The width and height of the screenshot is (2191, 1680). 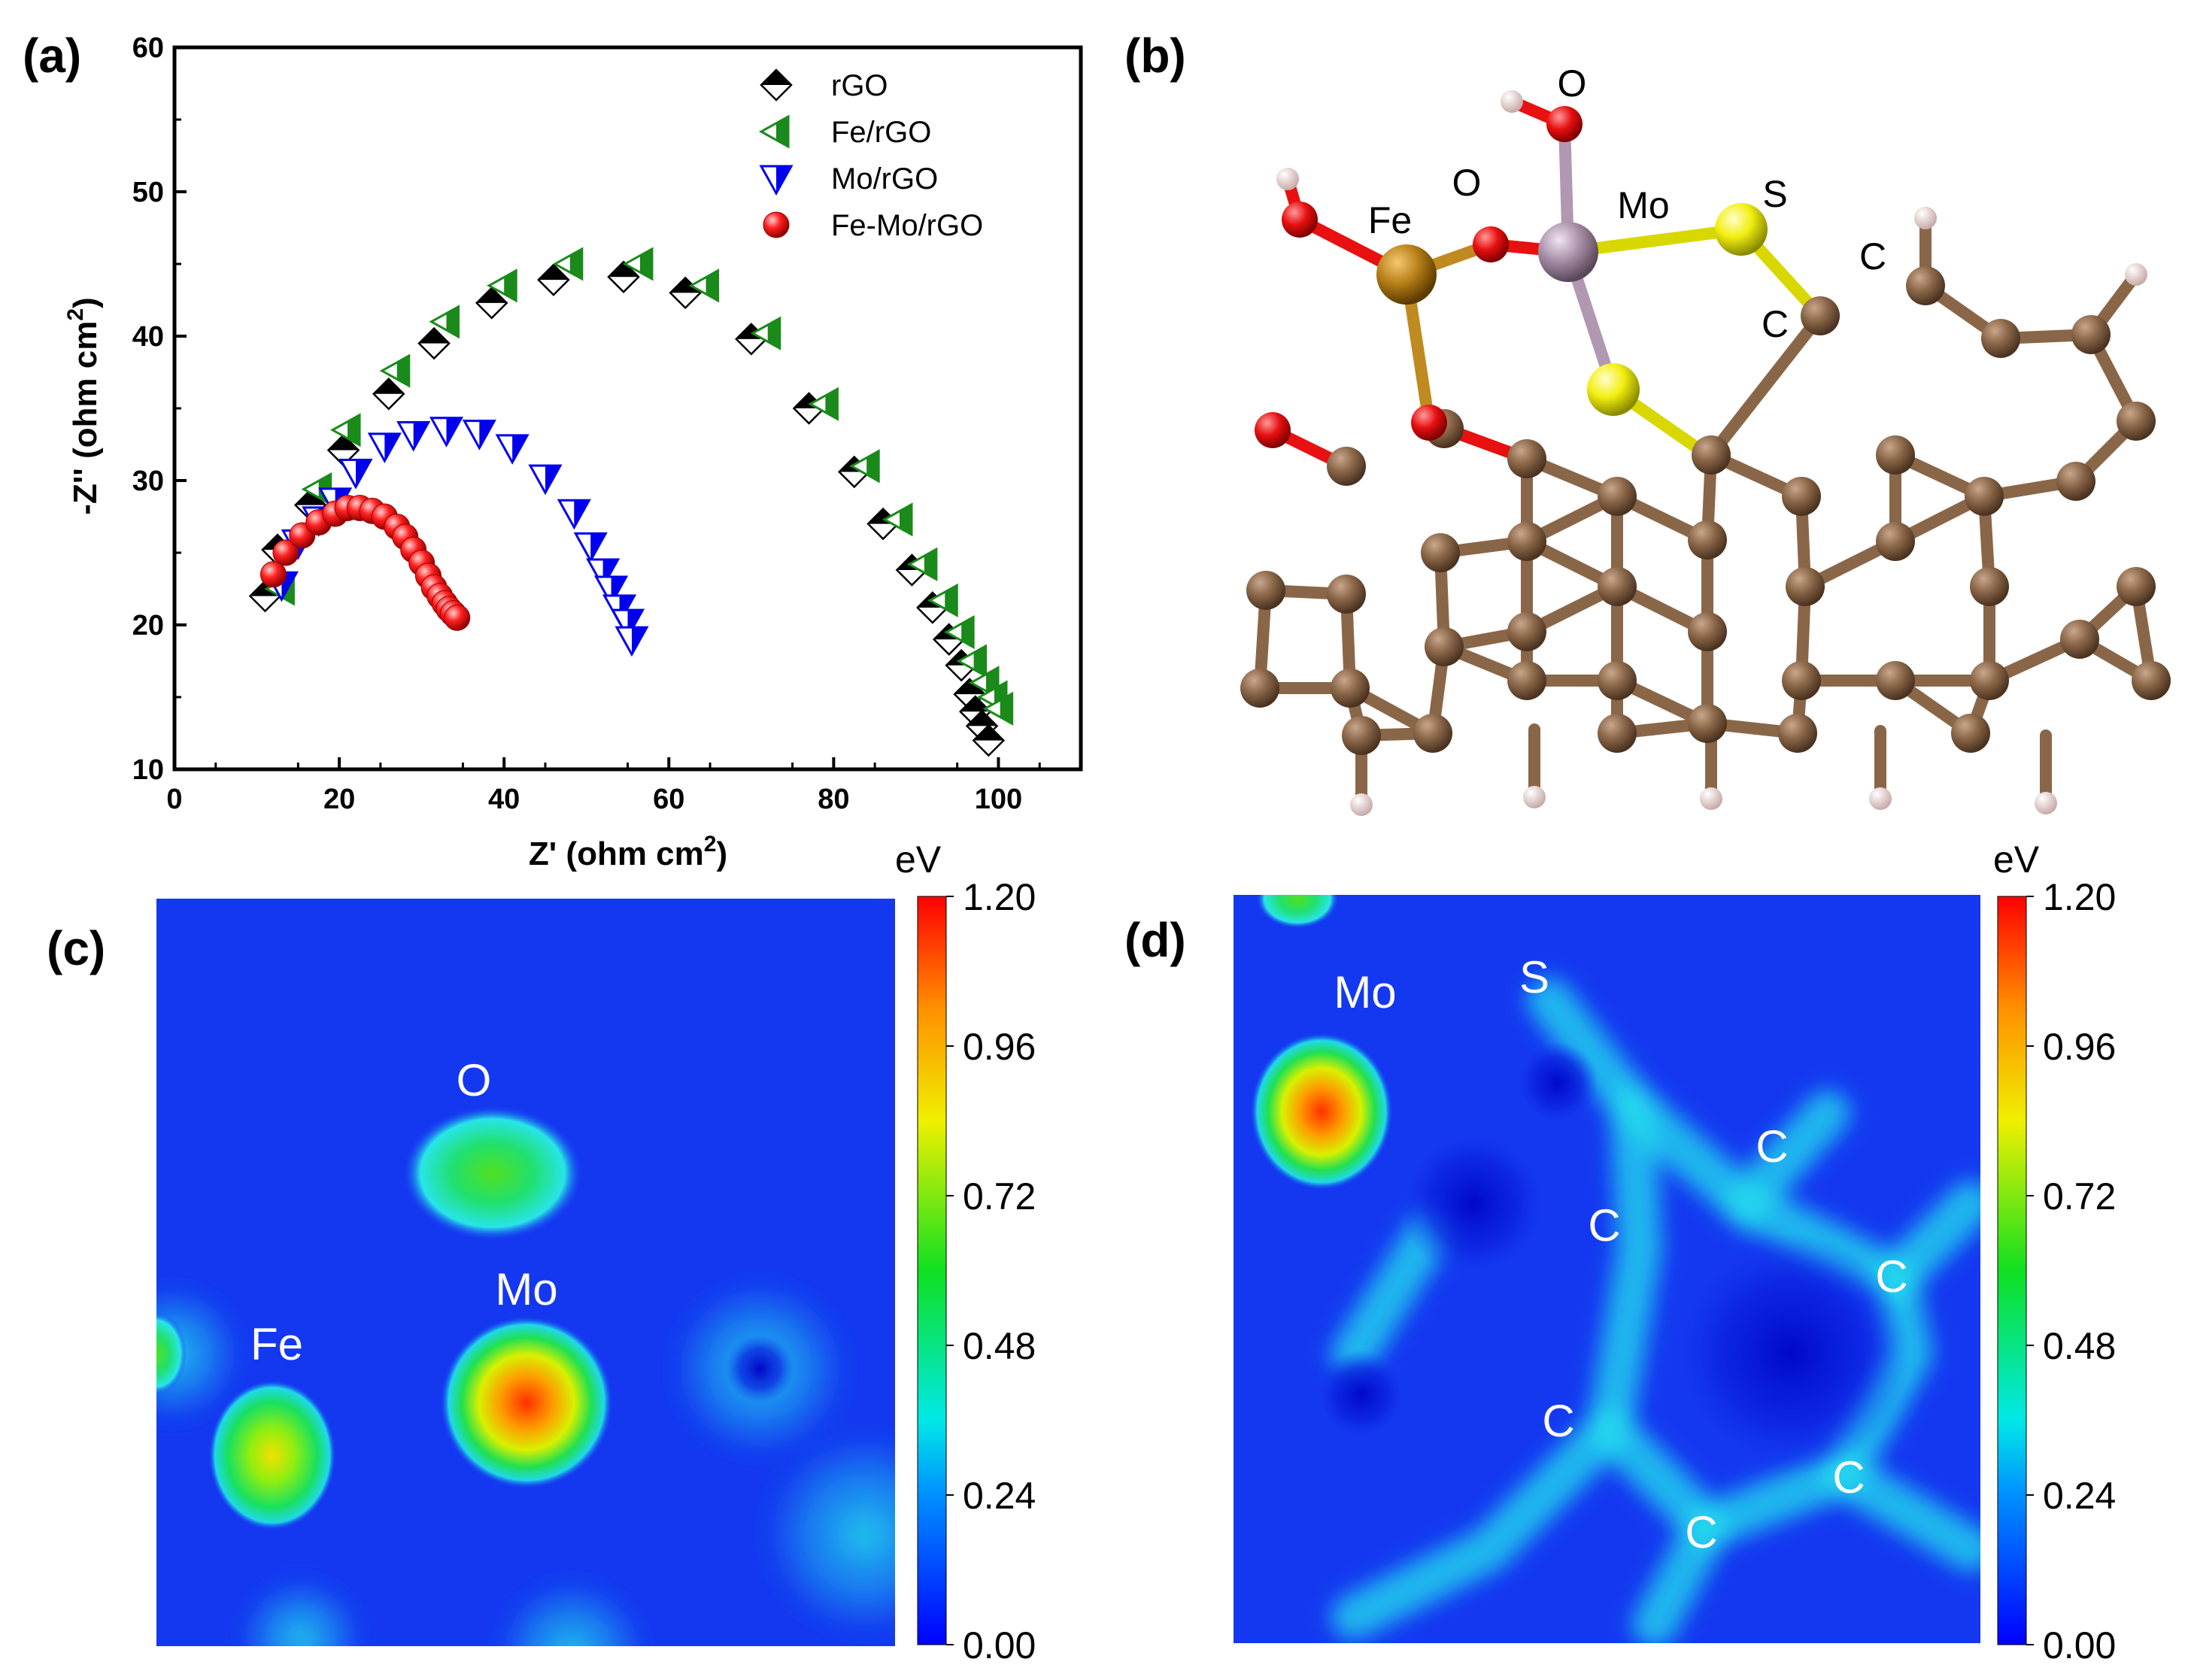 What do you see at coordinates (148, 192) in the screenshot?
I see `y-tick-label: 50` at bounding box center [148, 192].